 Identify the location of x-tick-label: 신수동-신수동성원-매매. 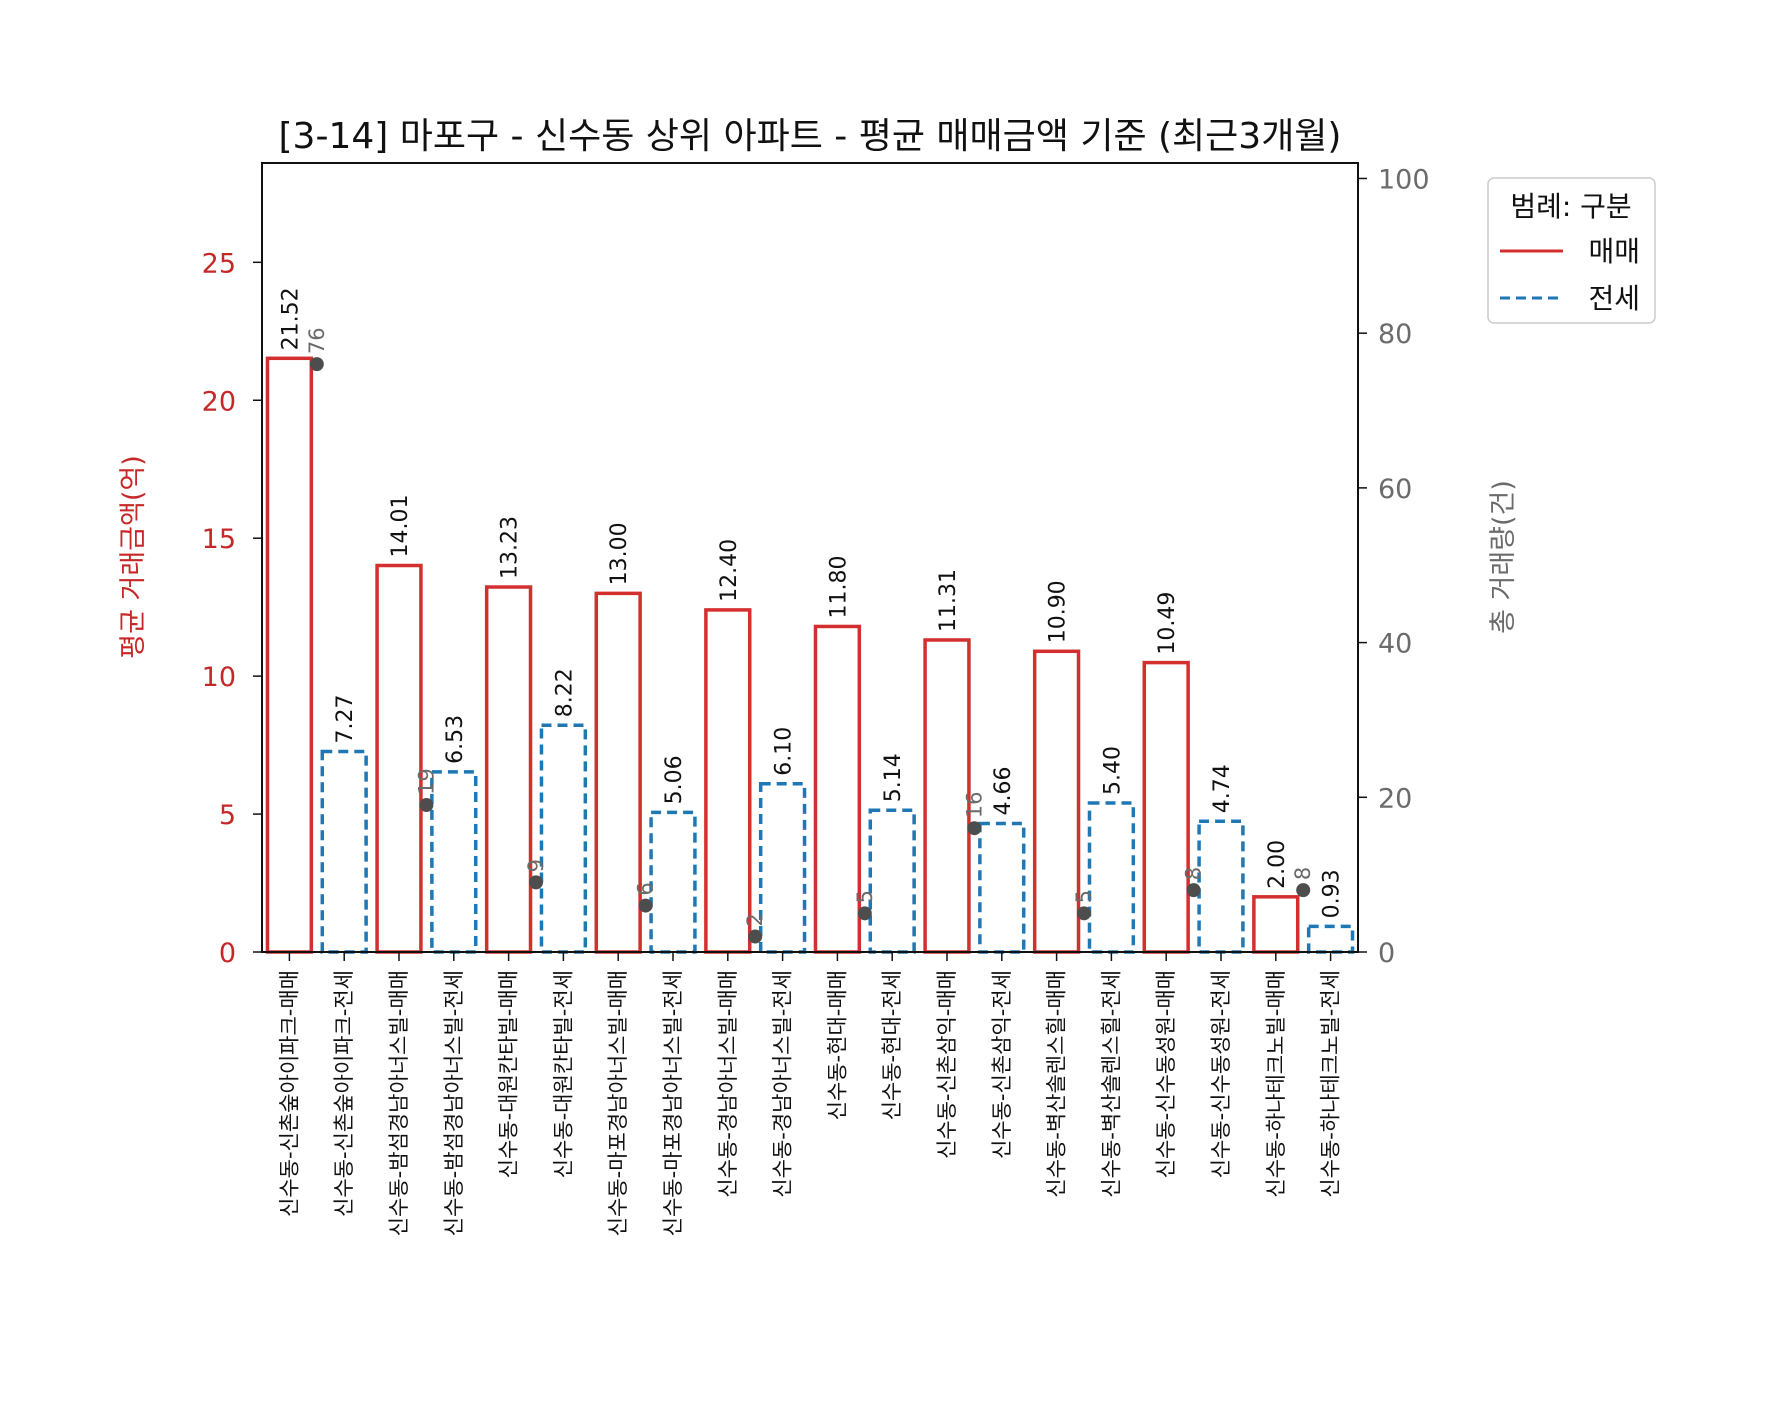
(1166, 1074).